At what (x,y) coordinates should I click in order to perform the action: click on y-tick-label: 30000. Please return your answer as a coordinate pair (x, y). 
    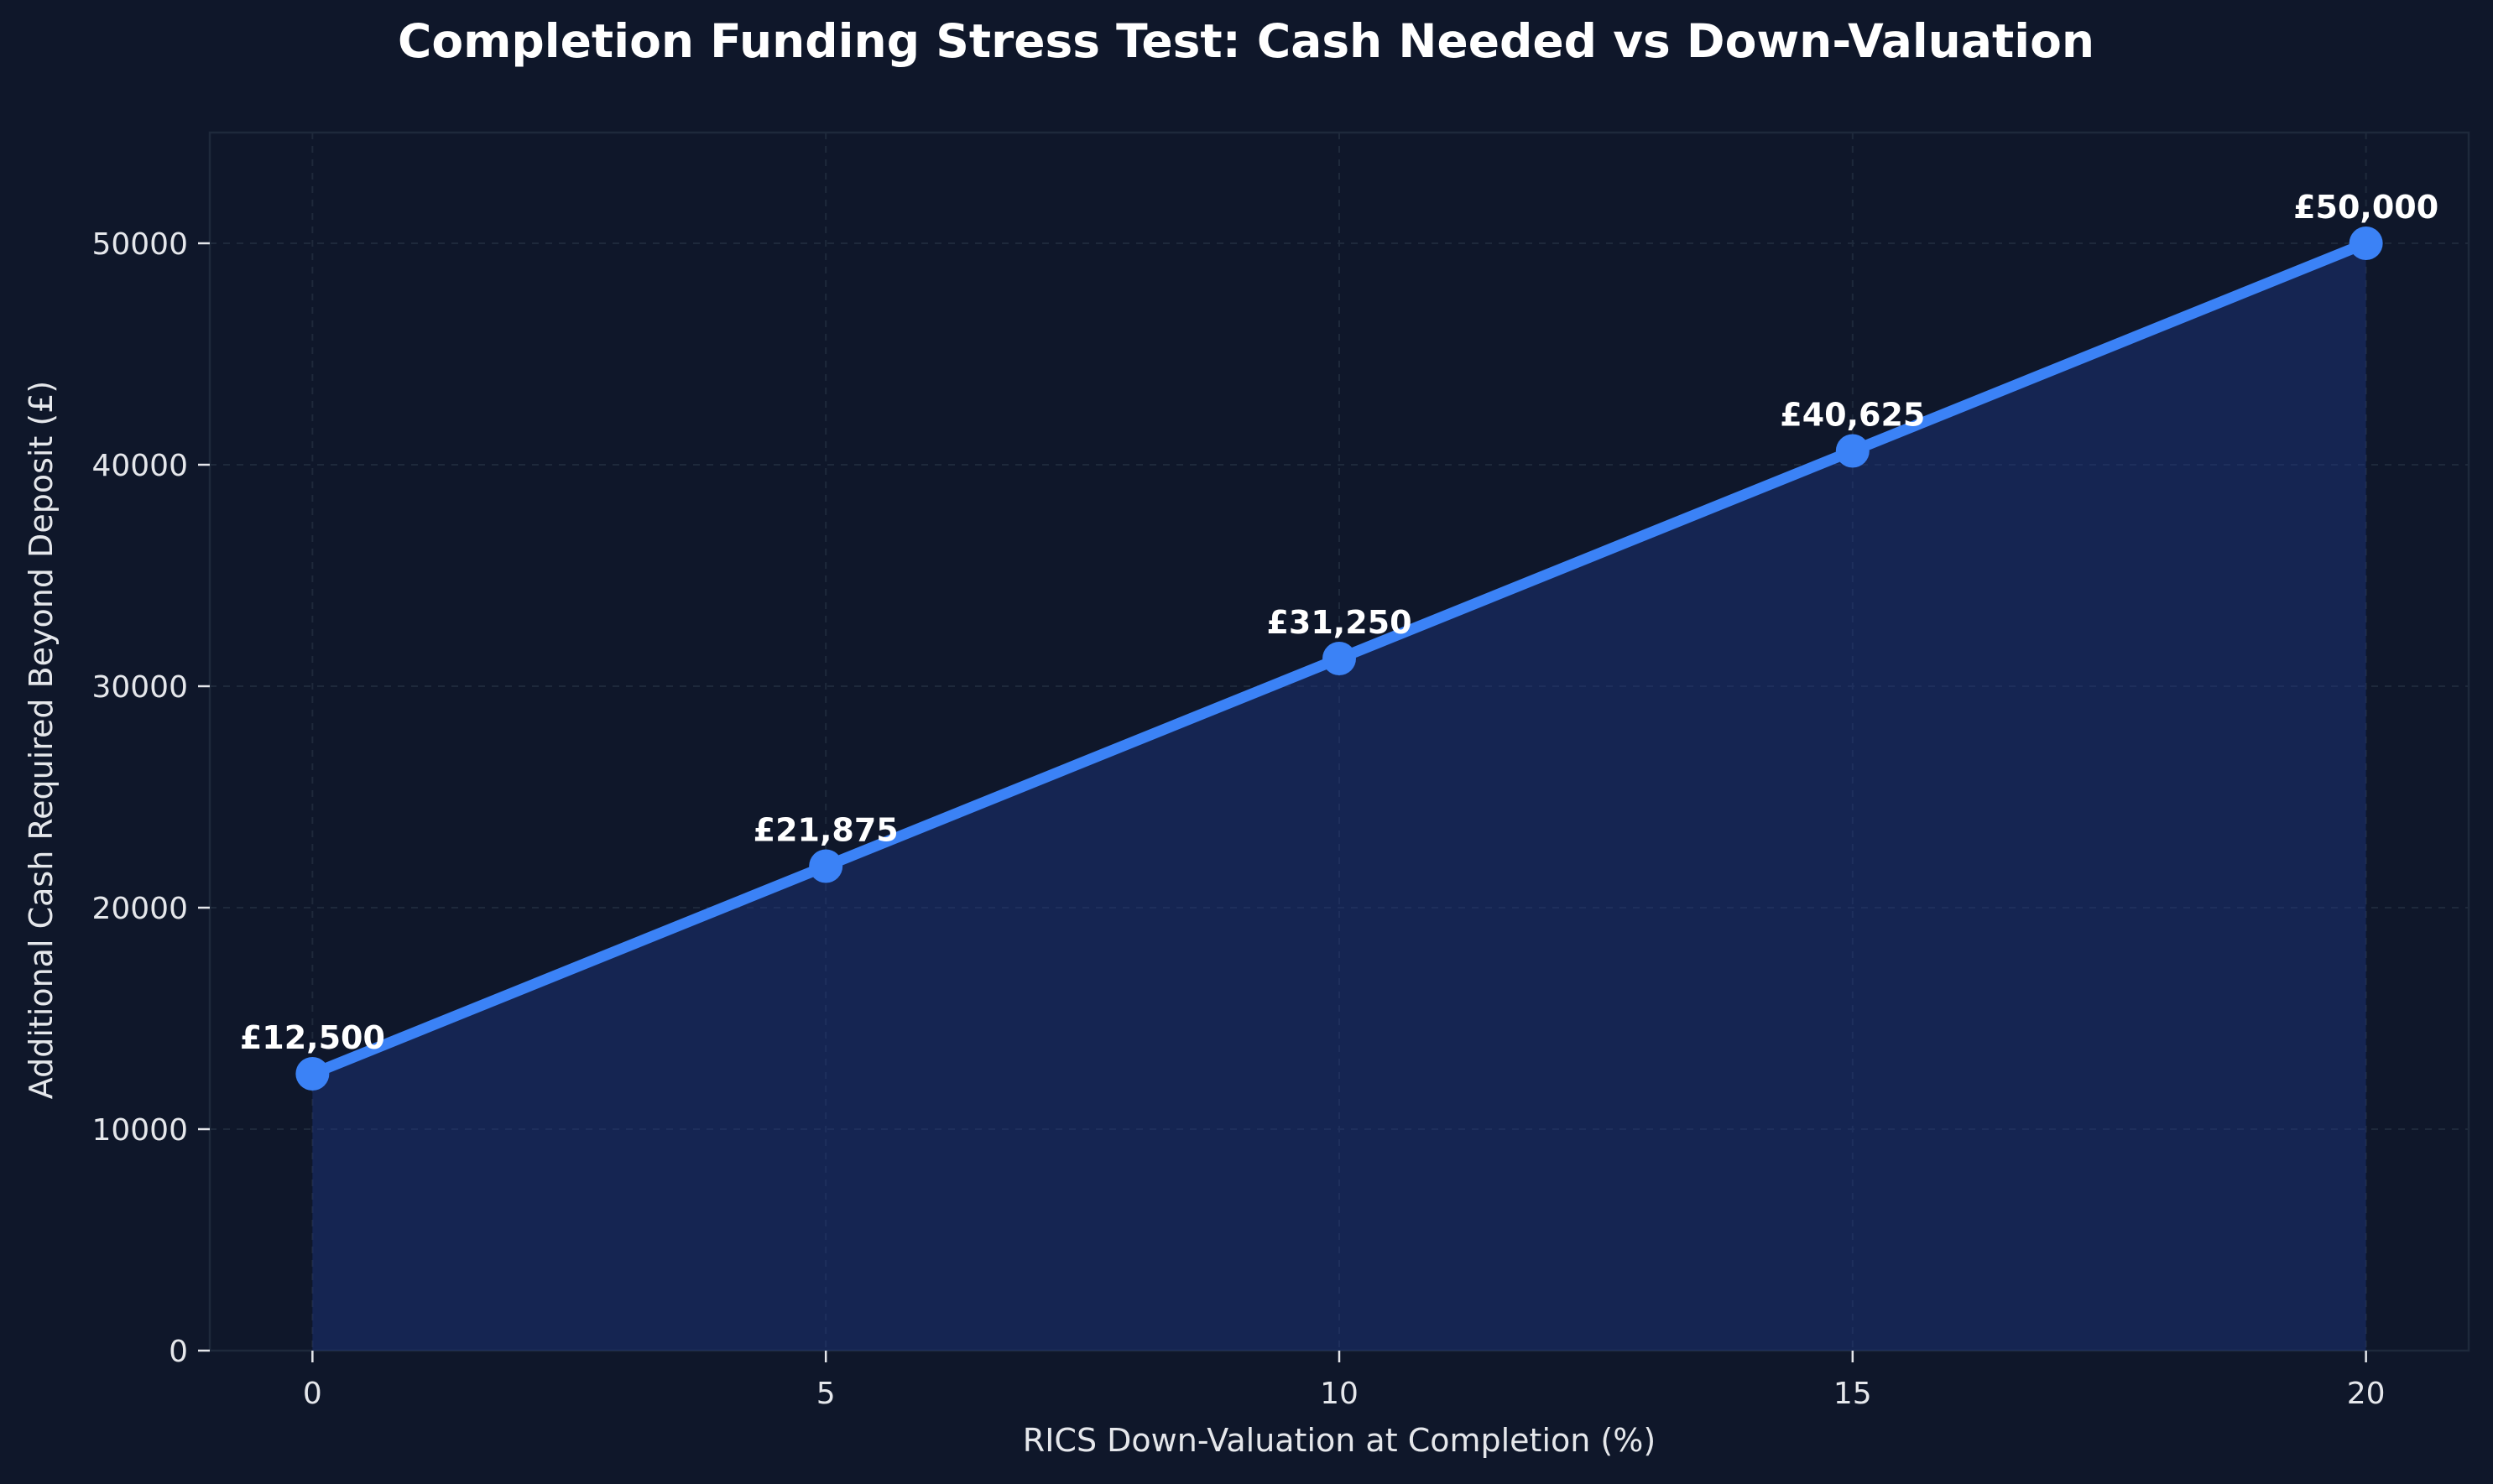
    Looking at the image, I should click on (139, 687).